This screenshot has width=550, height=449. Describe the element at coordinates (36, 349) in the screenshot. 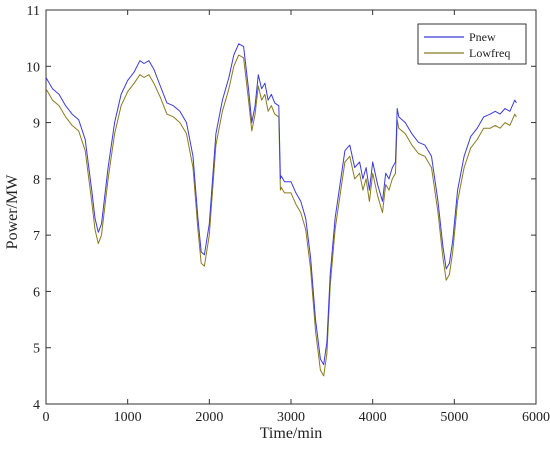

I see `y-tick-label: 5` at that location.